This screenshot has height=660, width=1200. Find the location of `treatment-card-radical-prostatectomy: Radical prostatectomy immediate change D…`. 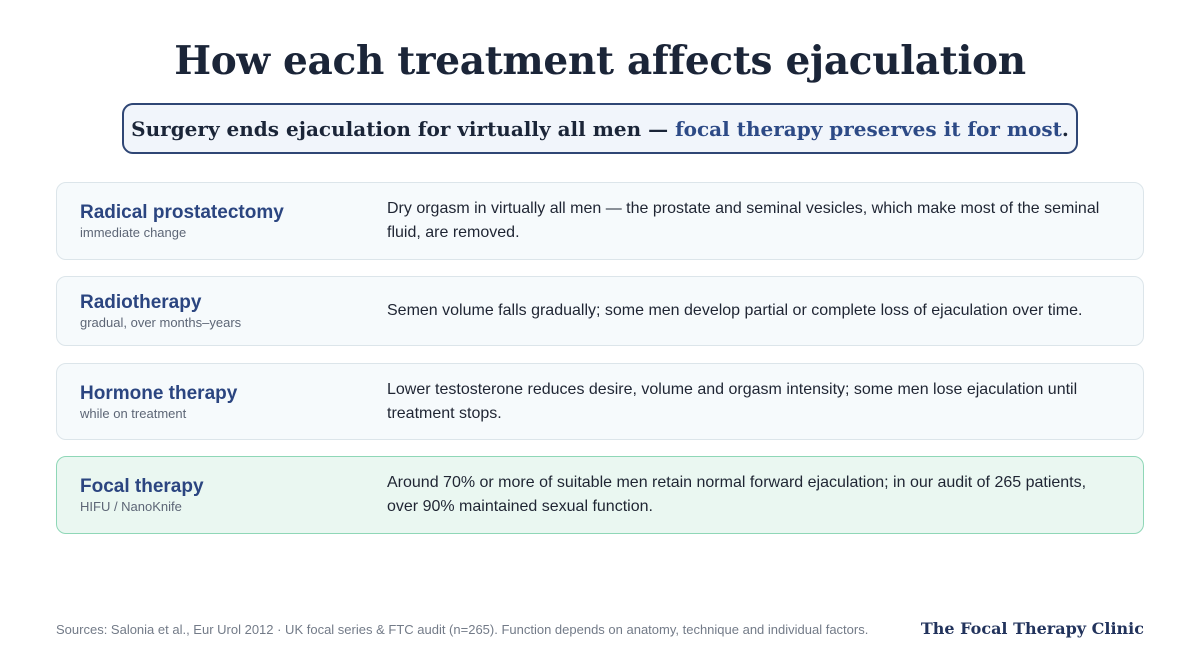

treatment-card-radical-prostatectomy: Radical prostatectomy immediate change D… is located at coordinates (600, 221).